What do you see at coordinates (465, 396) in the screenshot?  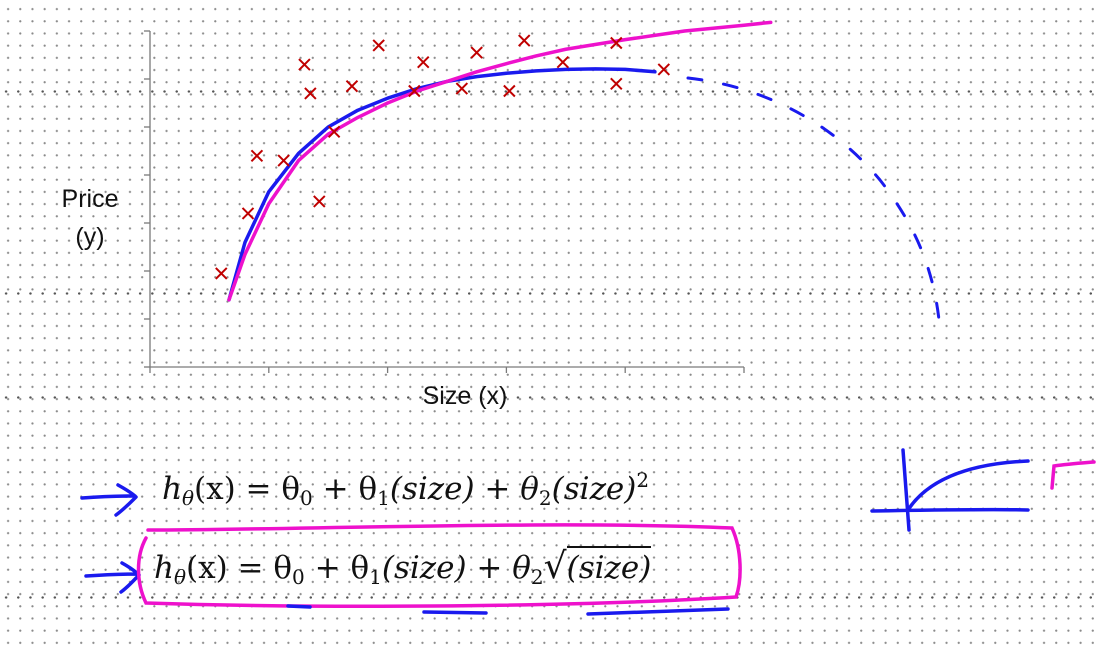 I see `x-axis-label: Size (x)` at bounding box center [465, 396].